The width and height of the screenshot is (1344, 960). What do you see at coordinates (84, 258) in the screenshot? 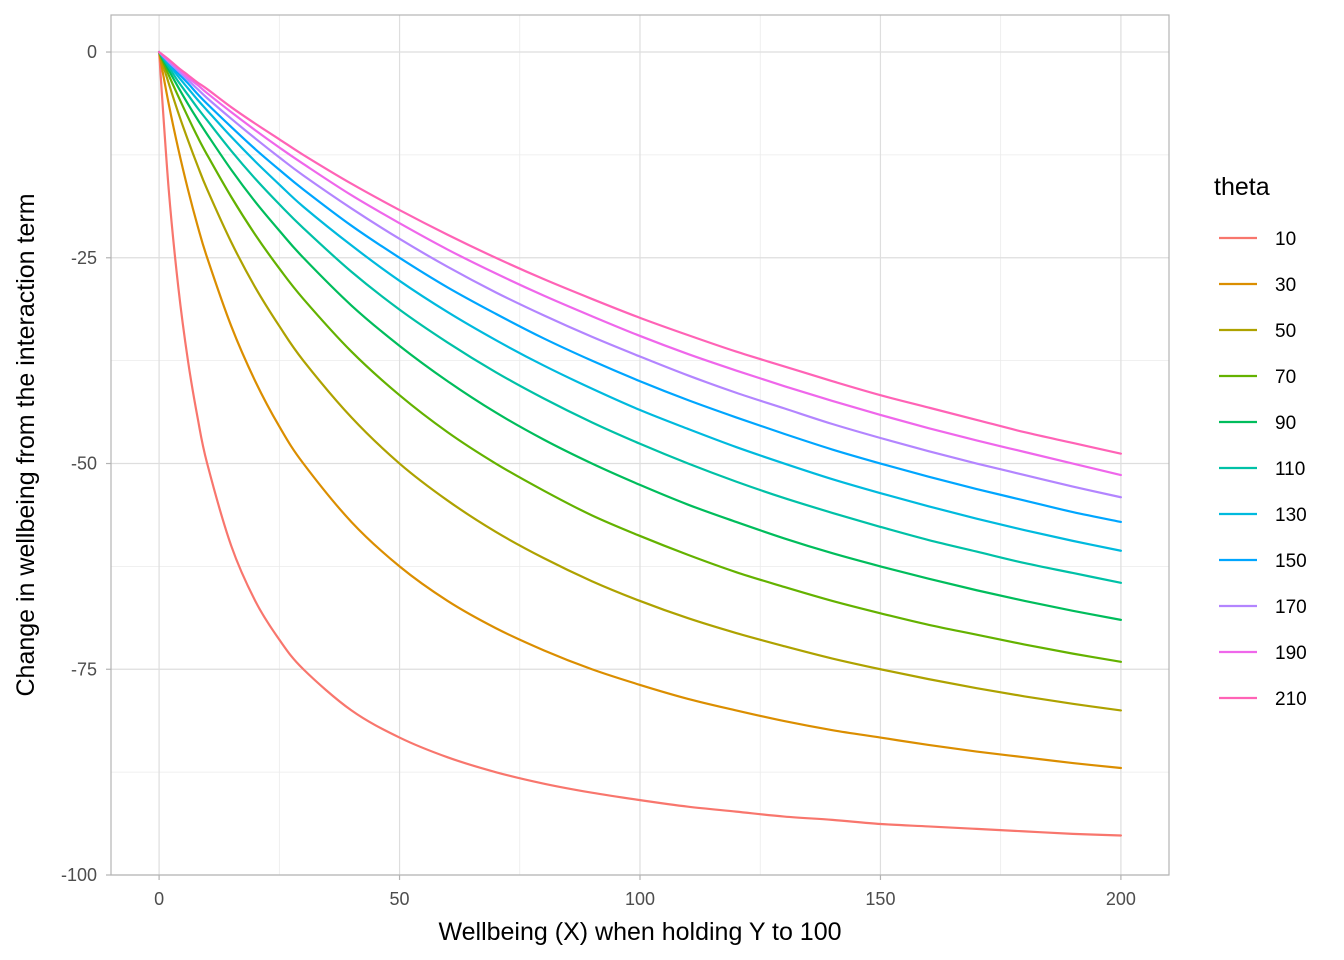
I see `y-tick-label: -25` at bounding box center [84, 258].